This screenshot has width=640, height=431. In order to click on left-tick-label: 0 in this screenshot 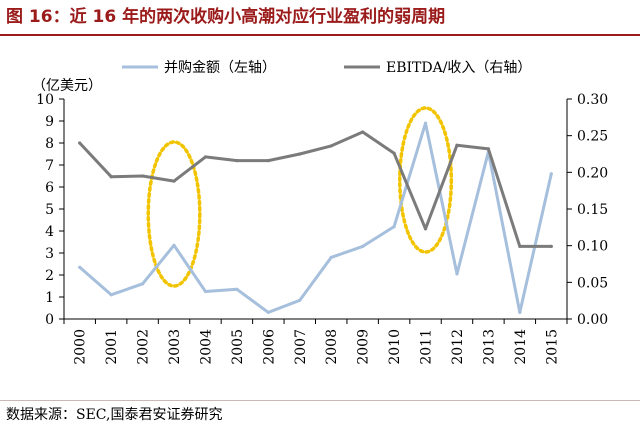, I will do `click(49, 320)`.